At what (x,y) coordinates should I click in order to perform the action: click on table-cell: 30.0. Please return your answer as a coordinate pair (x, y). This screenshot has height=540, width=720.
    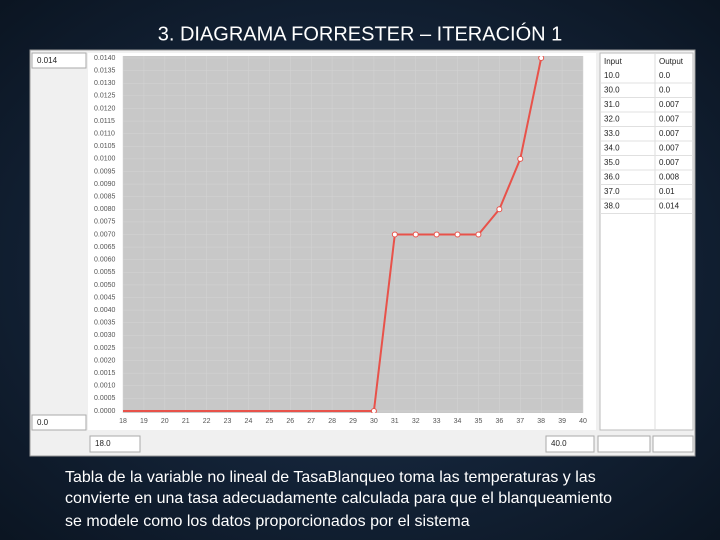
    Looking at the image, I should click on (612, 90).